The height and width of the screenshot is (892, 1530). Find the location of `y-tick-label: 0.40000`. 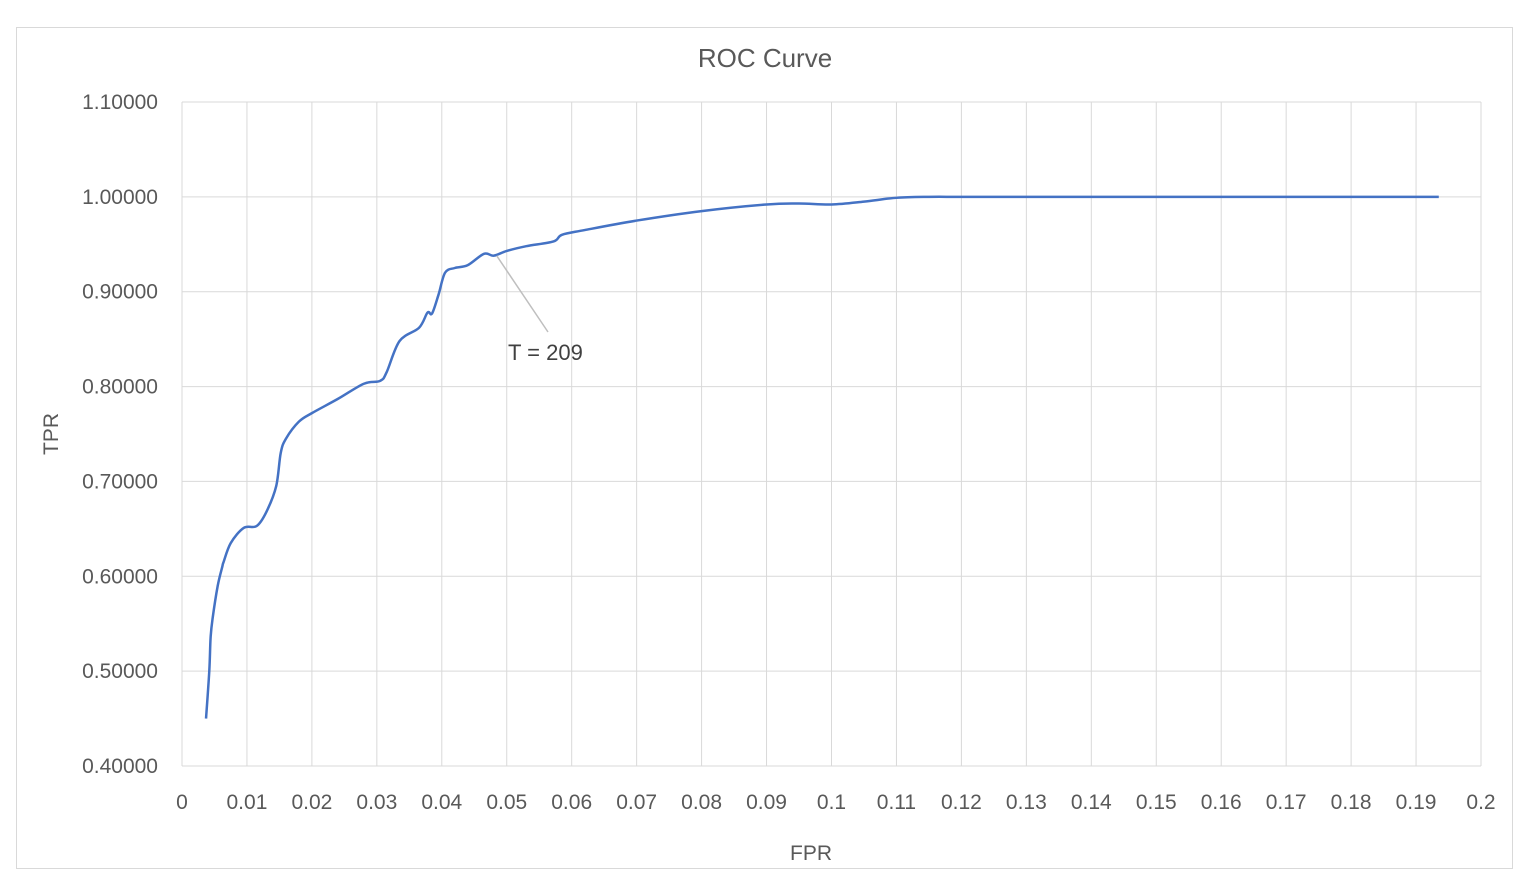

y-tick-label: 0.40000 is located at coordinates (120, 766).